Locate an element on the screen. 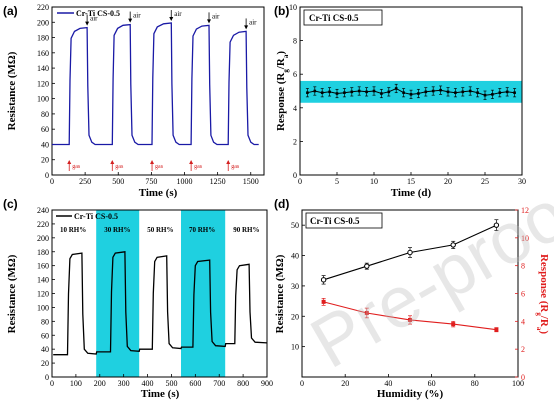 This screenshot has height=406, width=554. panel-d-x-tick-label: 0 is located at coordinates (302, 383).